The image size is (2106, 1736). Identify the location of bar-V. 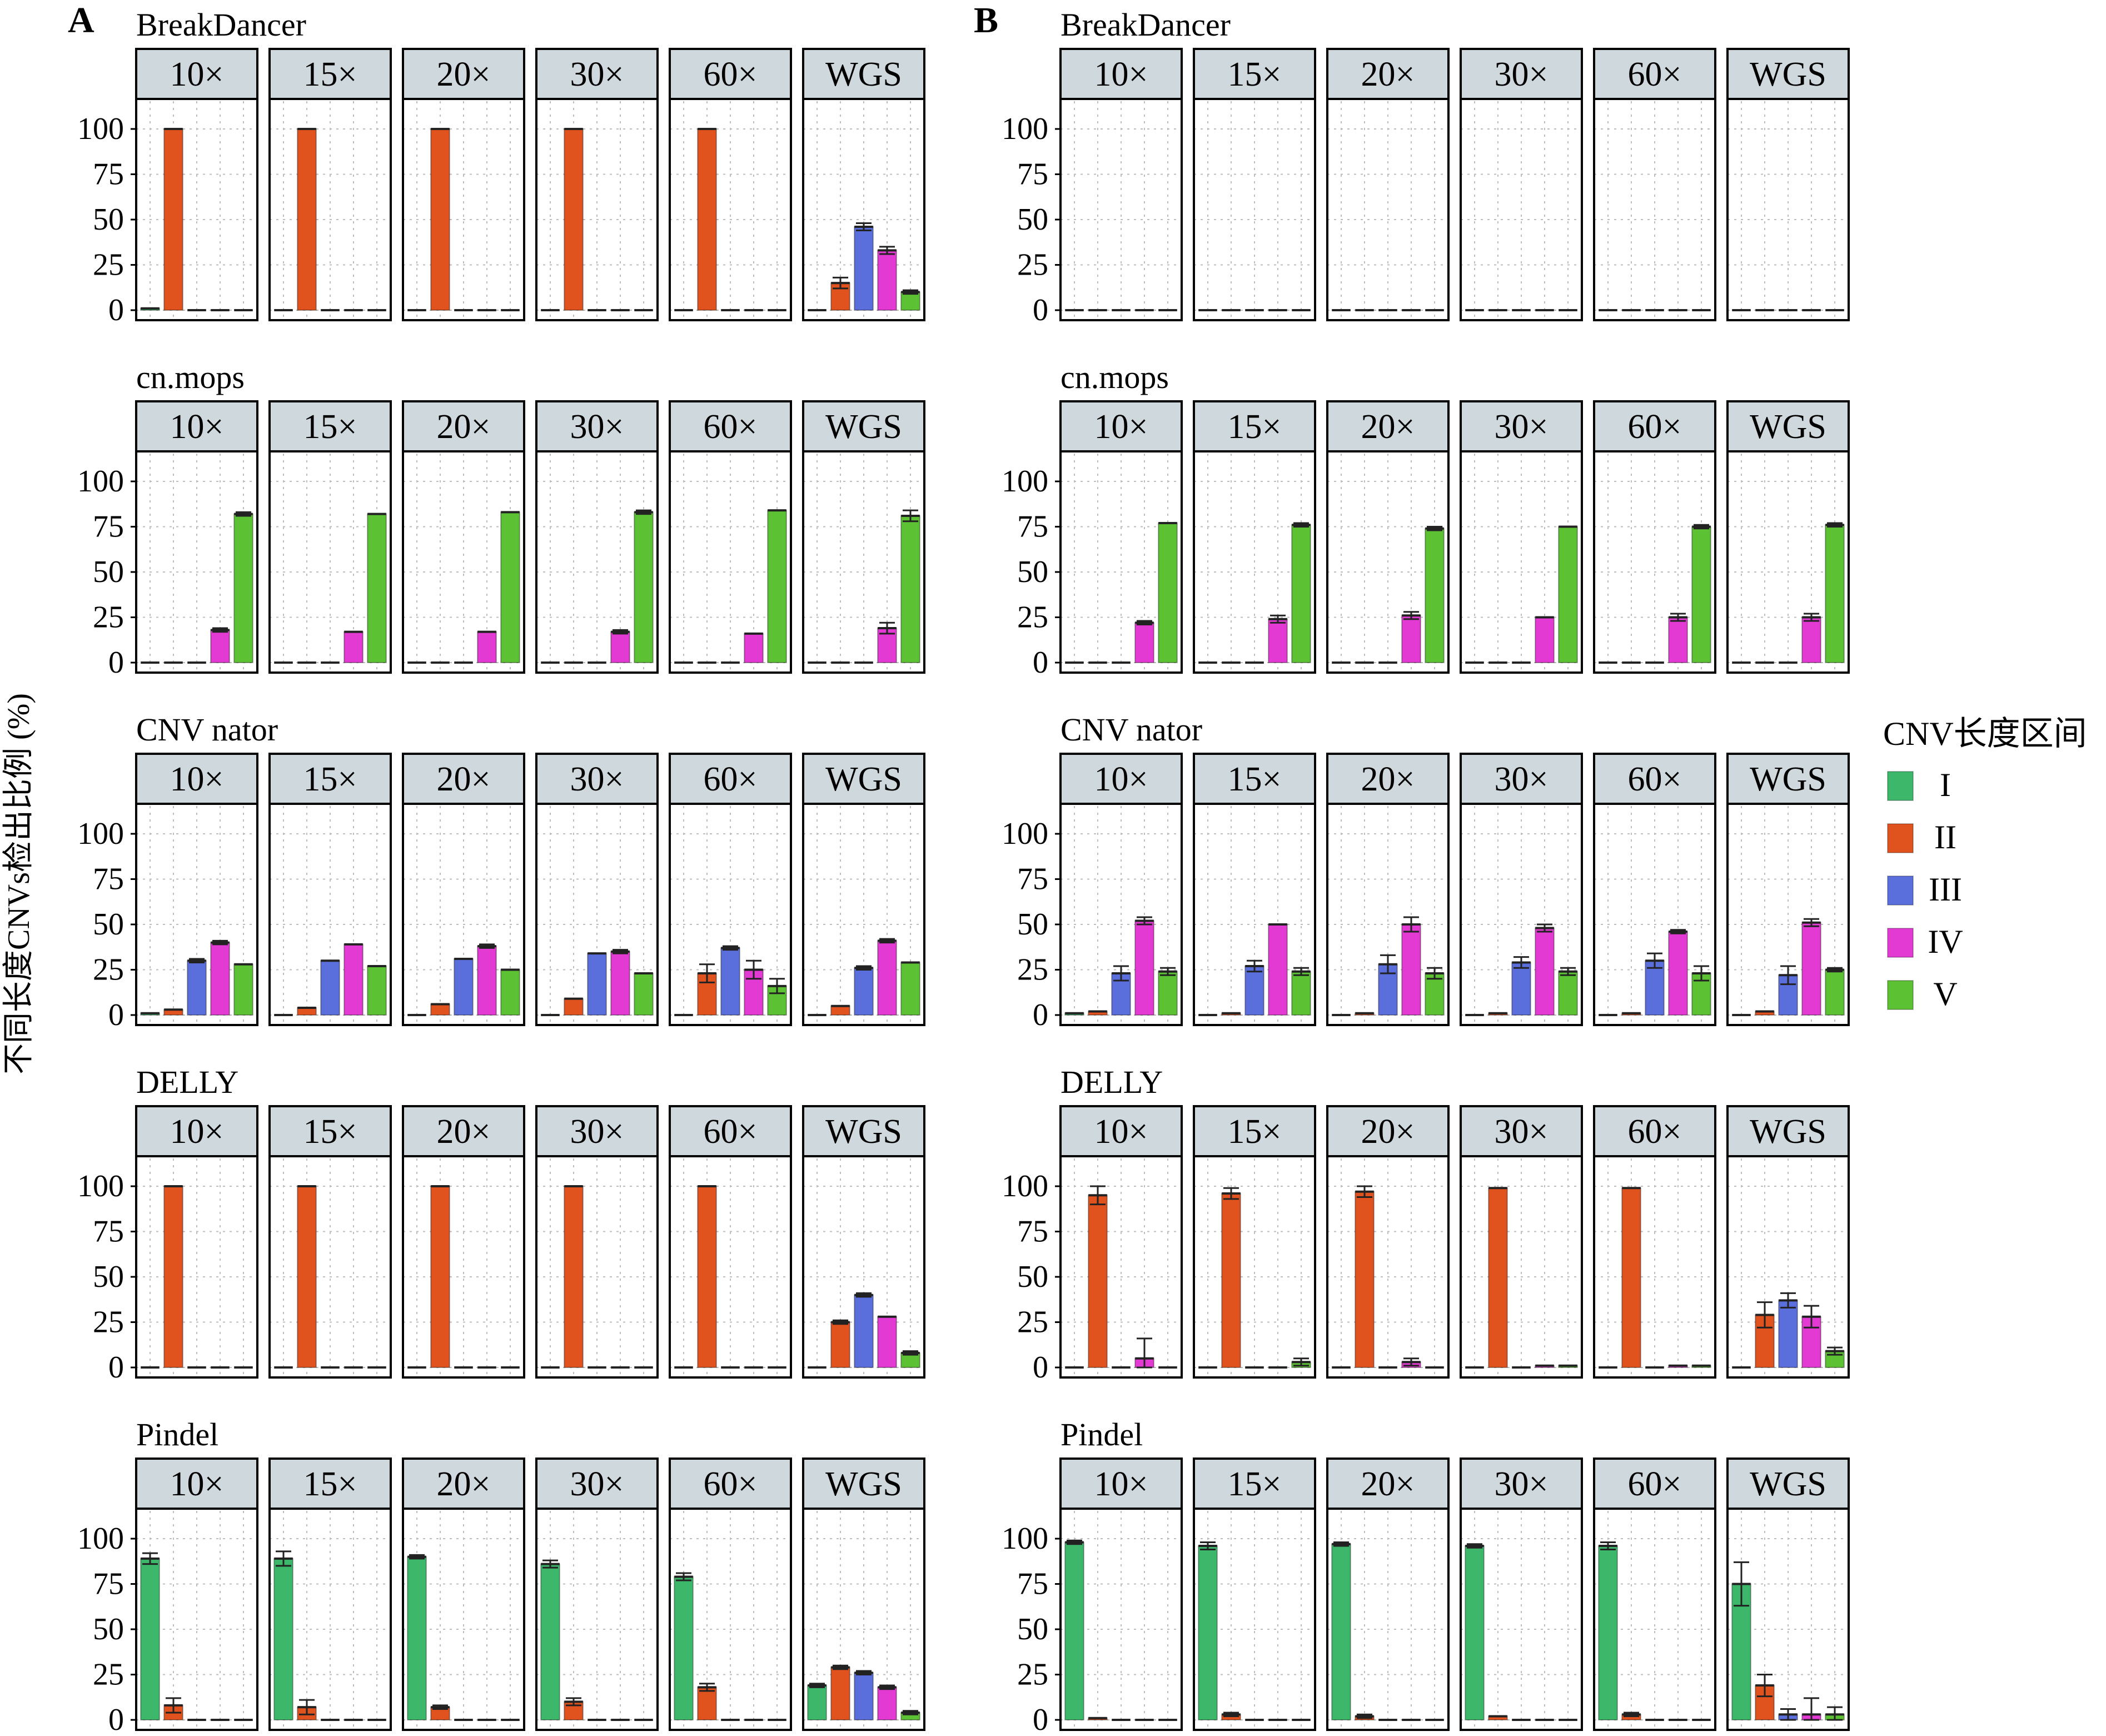
(644, 587).